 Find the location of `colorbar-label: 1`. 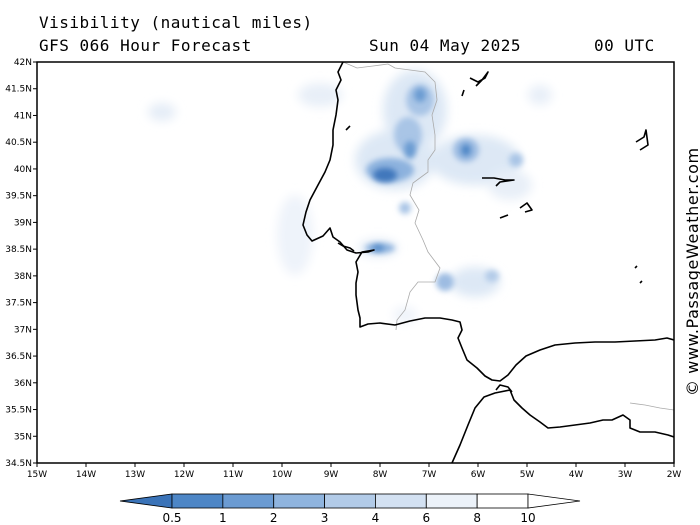

colorbar-label: 1 is located at coordinates (223, 518).